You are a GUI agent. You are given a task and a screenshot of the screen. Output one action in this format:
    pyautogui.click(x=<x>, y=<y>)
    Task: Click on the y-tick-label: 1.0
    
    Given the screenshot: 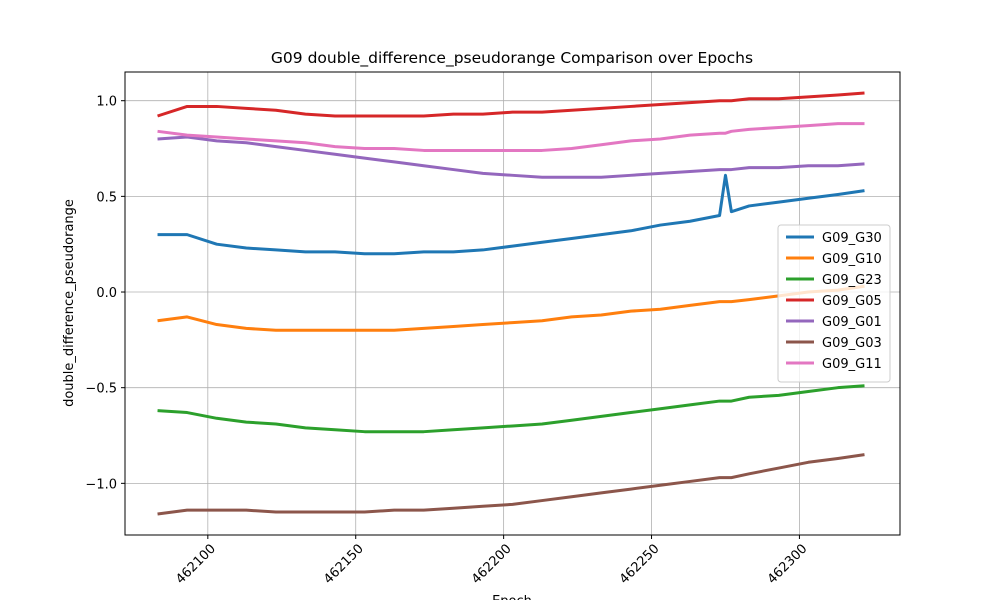 What is the action you would take?
    pyautogui.click(x=106, y=102)
    